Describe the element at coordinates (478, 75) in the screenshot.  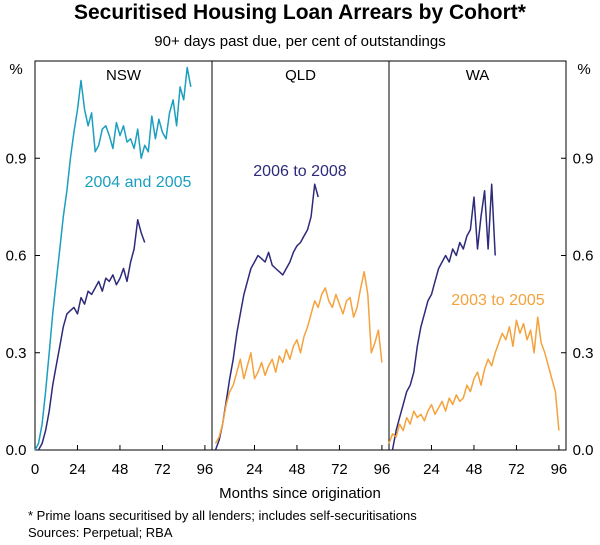
I see `panel-title: WA` at that location.